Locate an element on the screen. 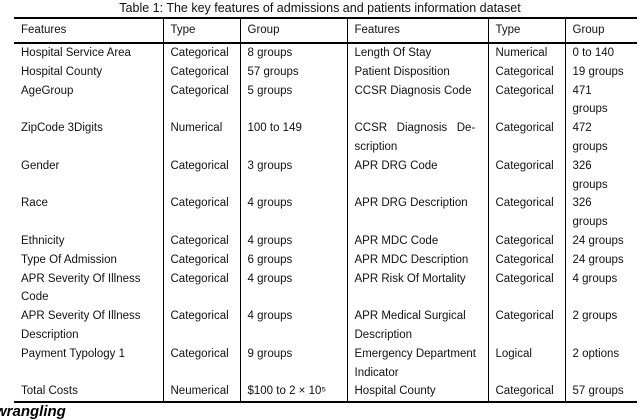 This screenshot has width=640, height=420. group-cell: 3 groups is located at coordinates (293, 175).